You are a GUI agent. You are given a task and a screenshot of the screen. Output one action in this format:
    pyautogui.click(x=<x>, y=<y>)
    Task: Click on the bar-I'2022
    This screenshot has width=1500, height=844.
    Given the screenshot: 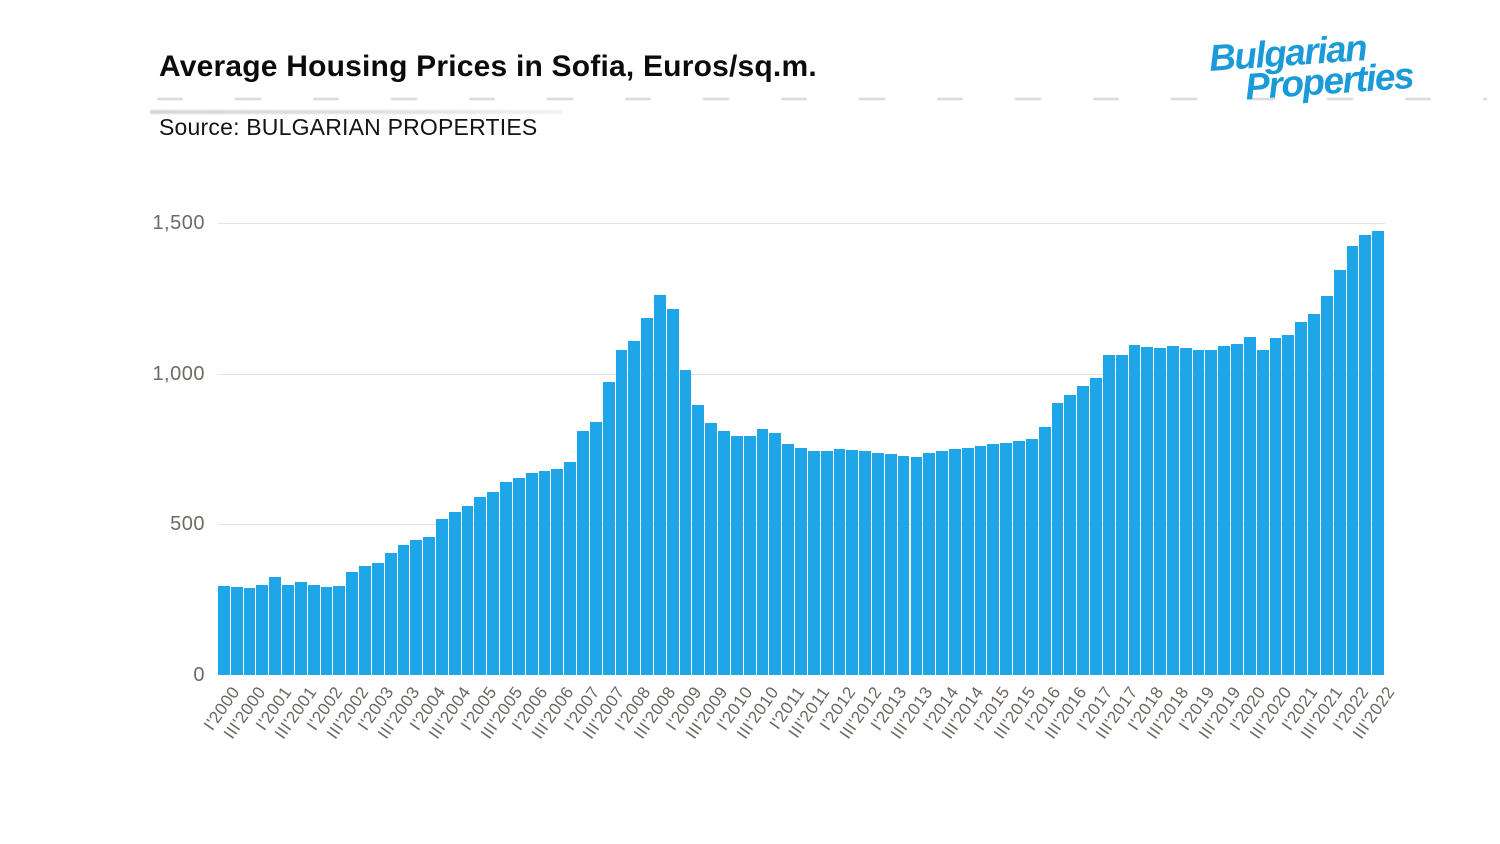 What is the action you would take?
    pyautogui.click(x=1352, y=460)
    